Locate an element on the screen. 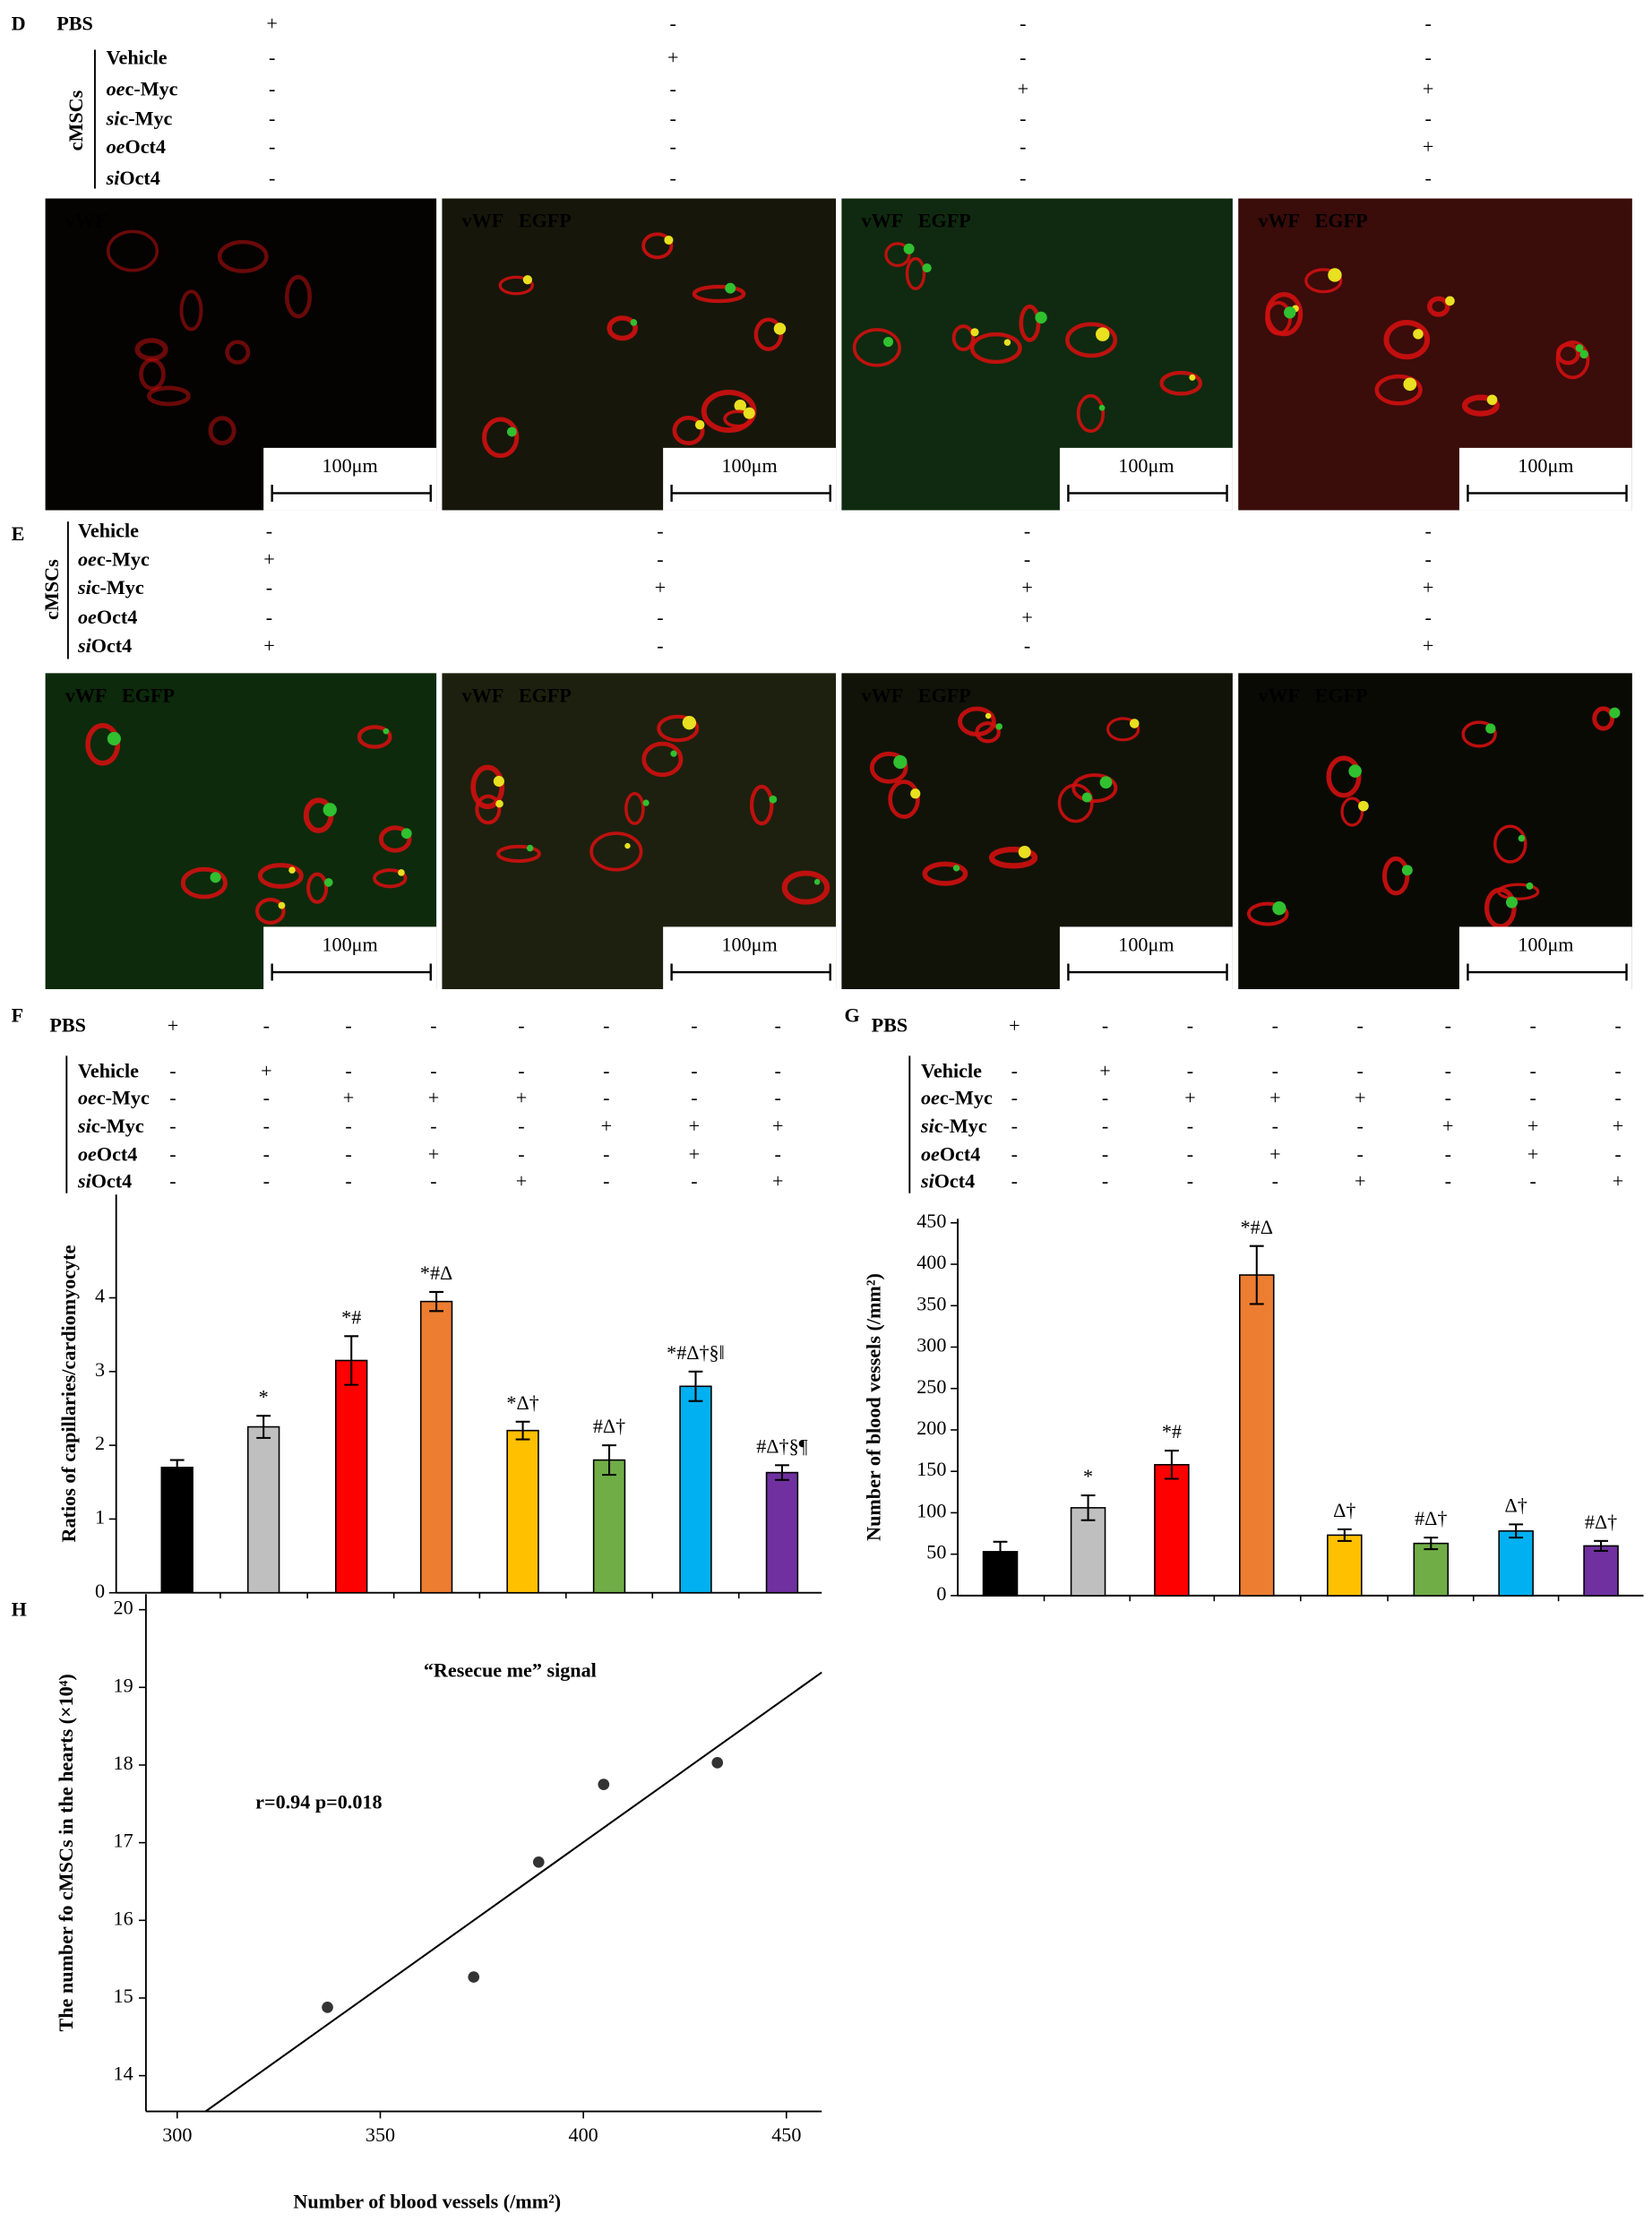 This screenshot has width=1652, height=2222. significance-label: #Δ† is located at coordinates (1431, 1518).